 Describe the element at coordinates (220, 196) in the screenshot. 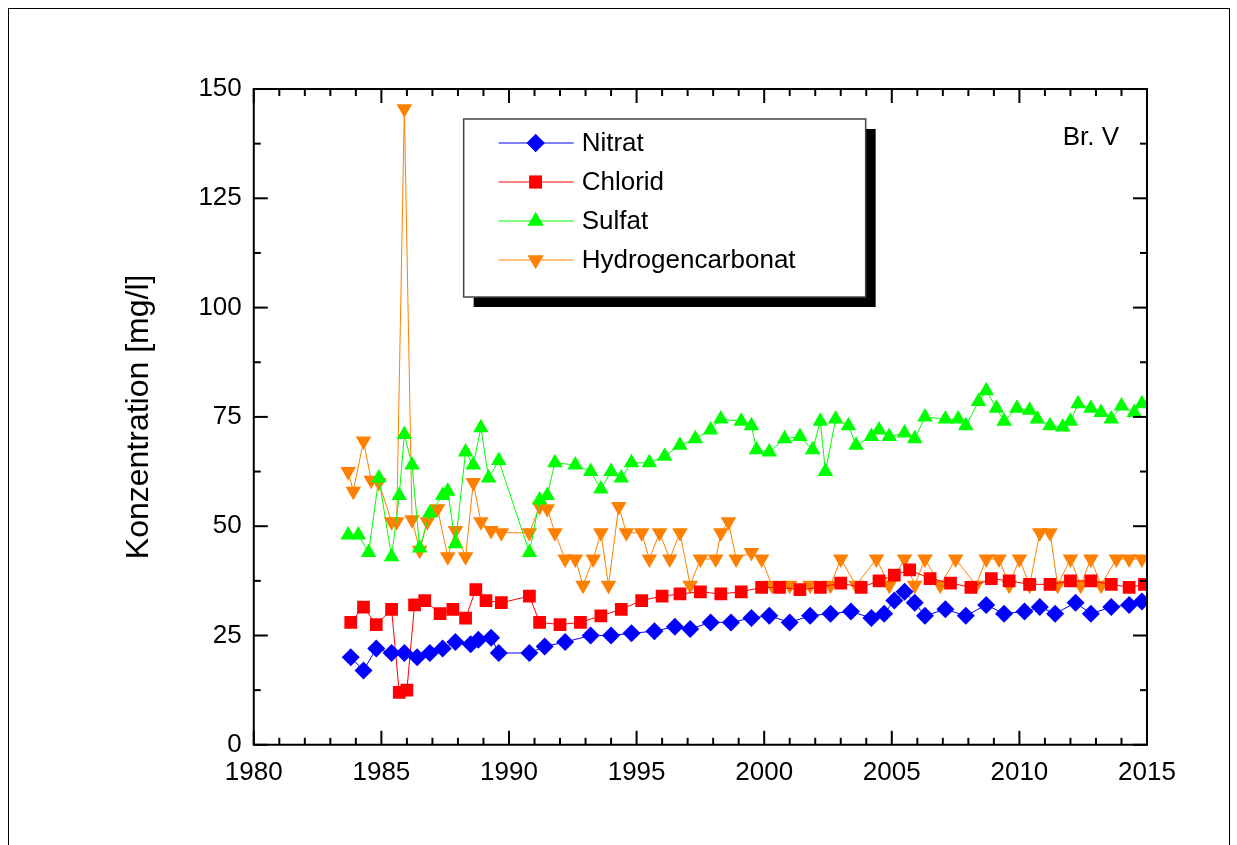

I see `y-tick-label: 125` at that location.